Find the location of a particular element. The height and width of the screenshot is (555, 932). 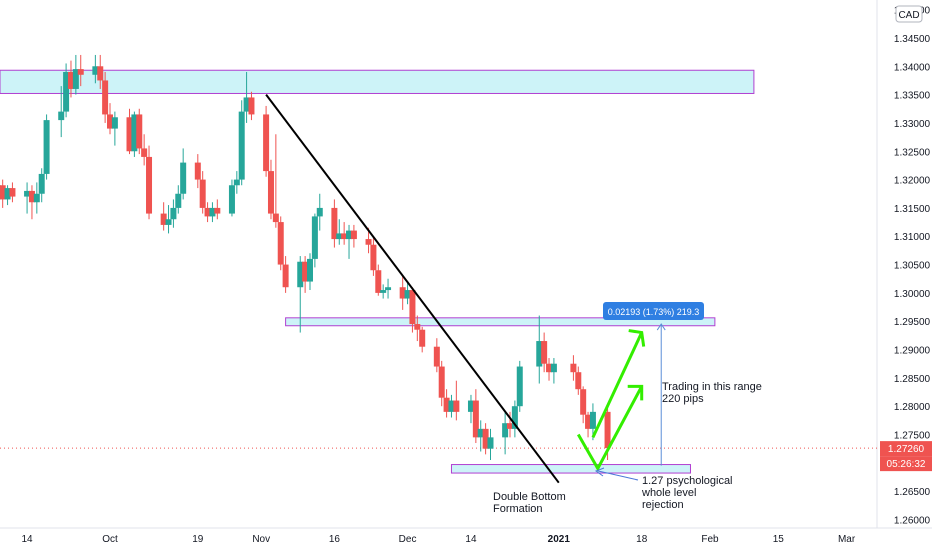

last-price-label: 1.27260 05:26:32 is located at coordinates (906, 456).